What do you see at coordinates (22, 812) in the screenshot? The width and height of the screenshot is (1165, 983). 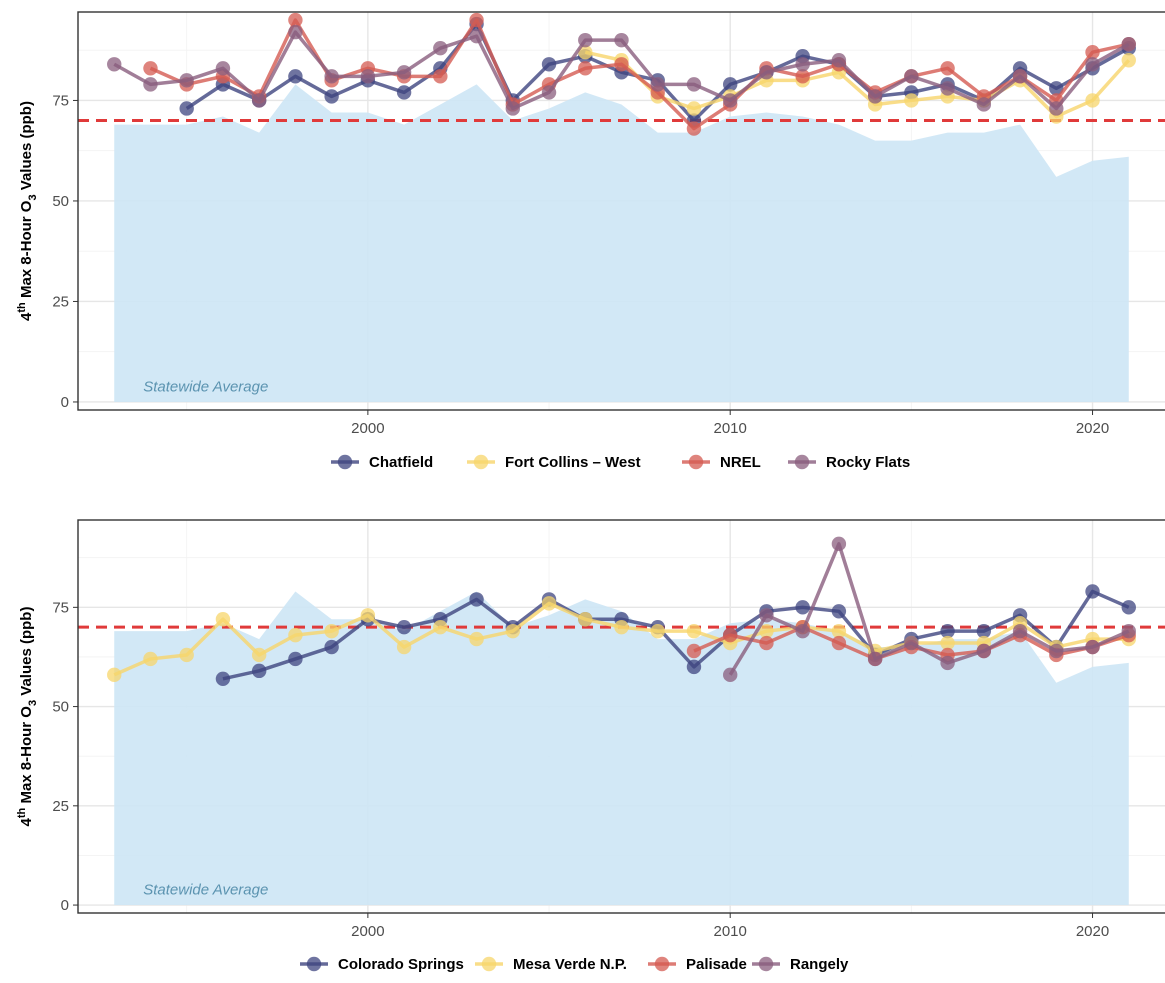 I see `ylabel-sup: th` at bounding box center [22, 812].